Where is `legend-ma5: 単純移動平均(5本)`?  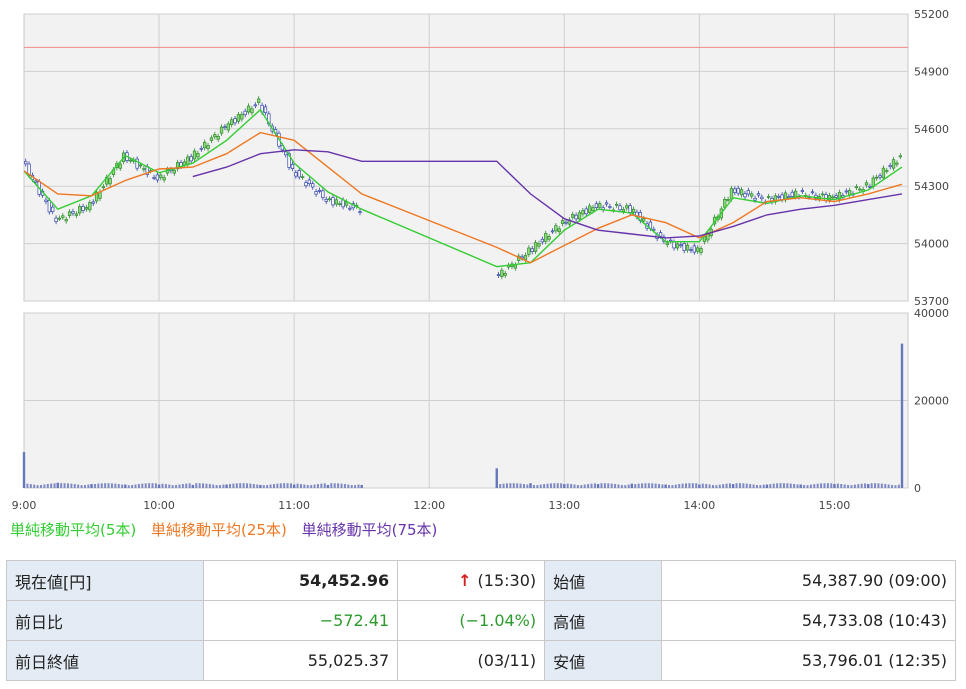 legend-ma5: 単純移動平均(5本) is located at coordinates (73, 530).